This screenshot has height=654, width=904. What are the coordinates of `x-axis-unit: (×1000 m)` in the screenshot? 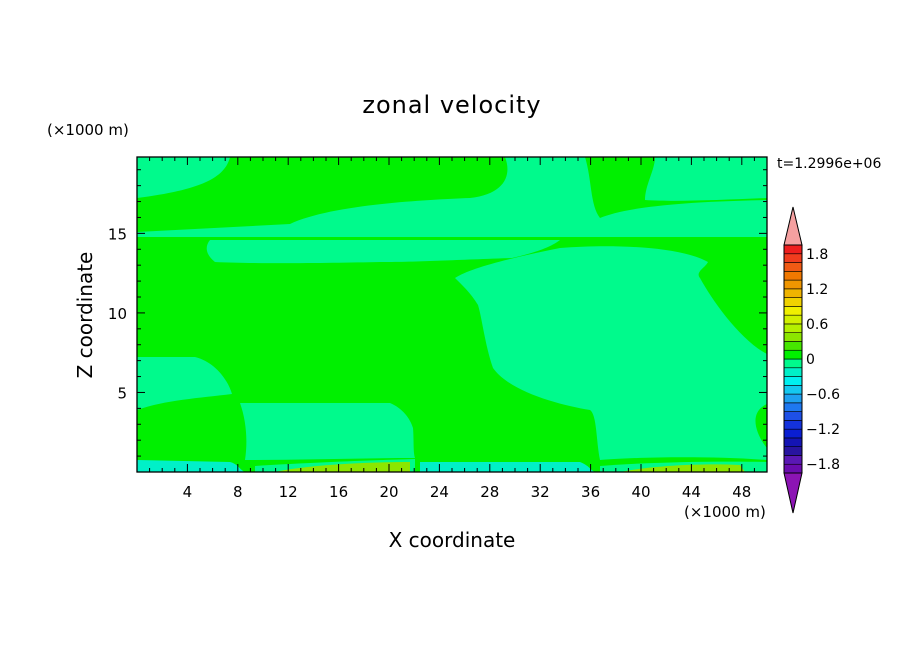 It's located at (725, 512).